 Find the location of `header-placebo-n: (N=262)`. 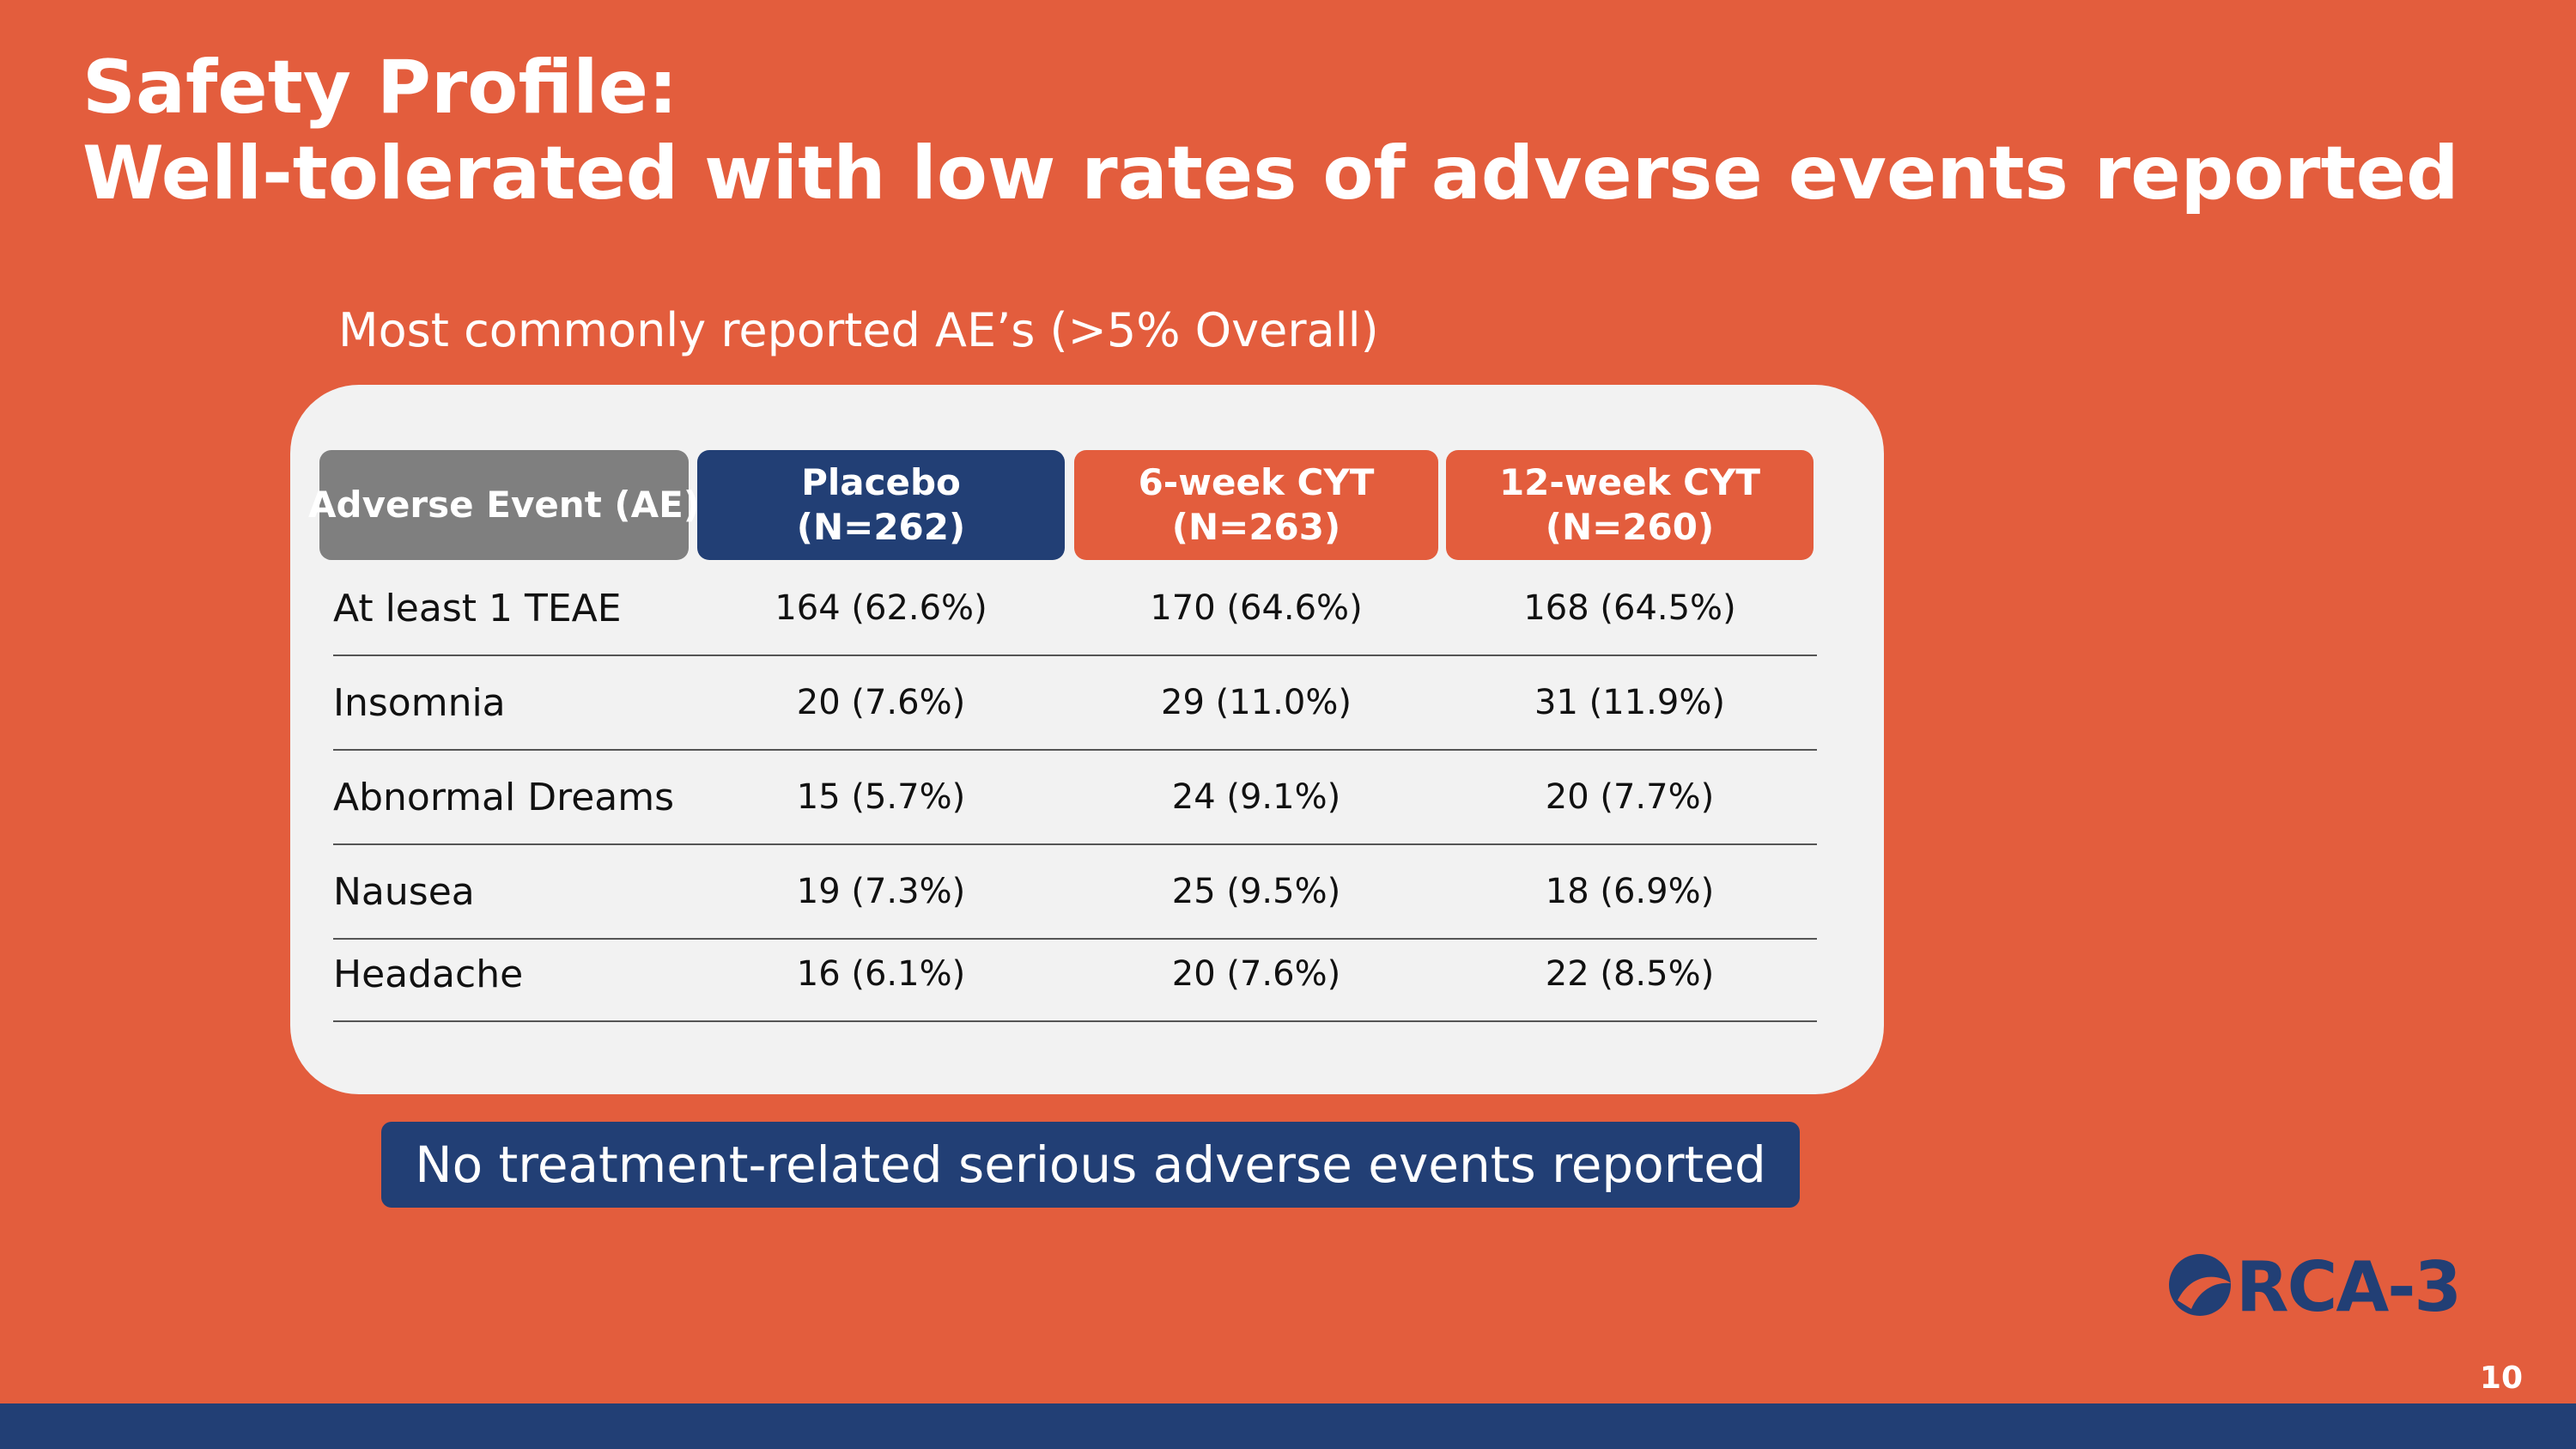

header-placebo-n: (N=262) is located at coordinates (881, 527).